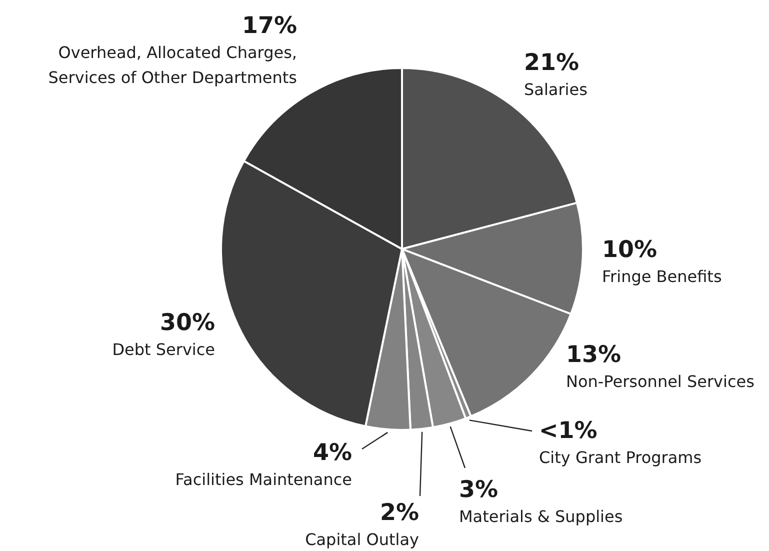  I want to click on slice-label: Overhead, Allocated Charges, Services of Other Departments, so click(172, 65).